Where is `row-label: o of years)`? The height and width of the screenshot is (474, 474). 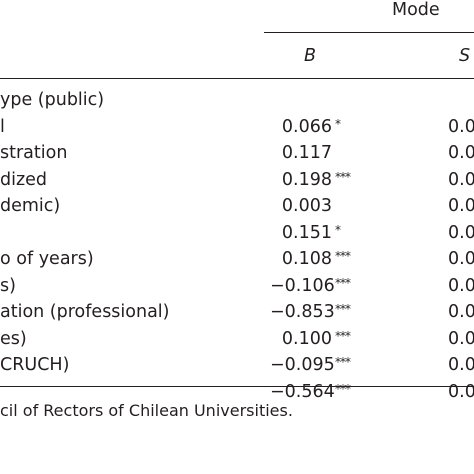 row-label: o of years) is located at coordinates (47, 259).